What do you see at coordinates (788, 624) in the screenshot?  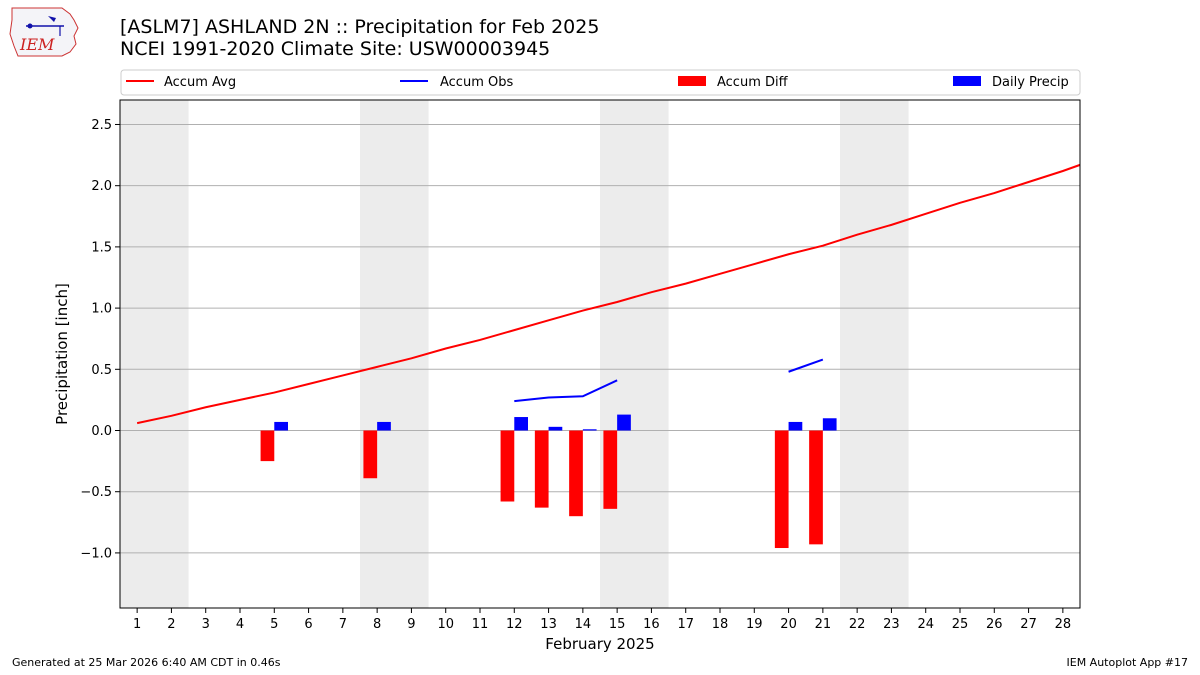 I see `x-tick-label: 20` at bounding box center [788, 624].